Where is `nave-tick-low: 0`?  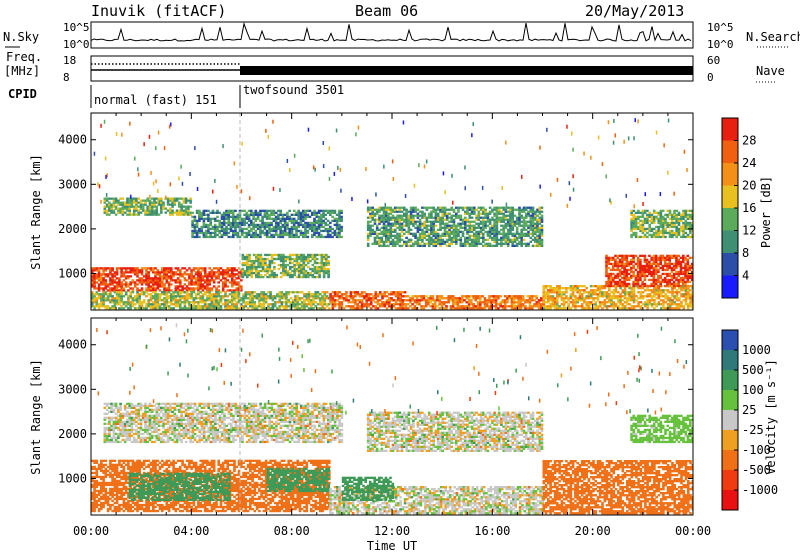 nave-tick-low: 0 is located at coordinates (710, 77).